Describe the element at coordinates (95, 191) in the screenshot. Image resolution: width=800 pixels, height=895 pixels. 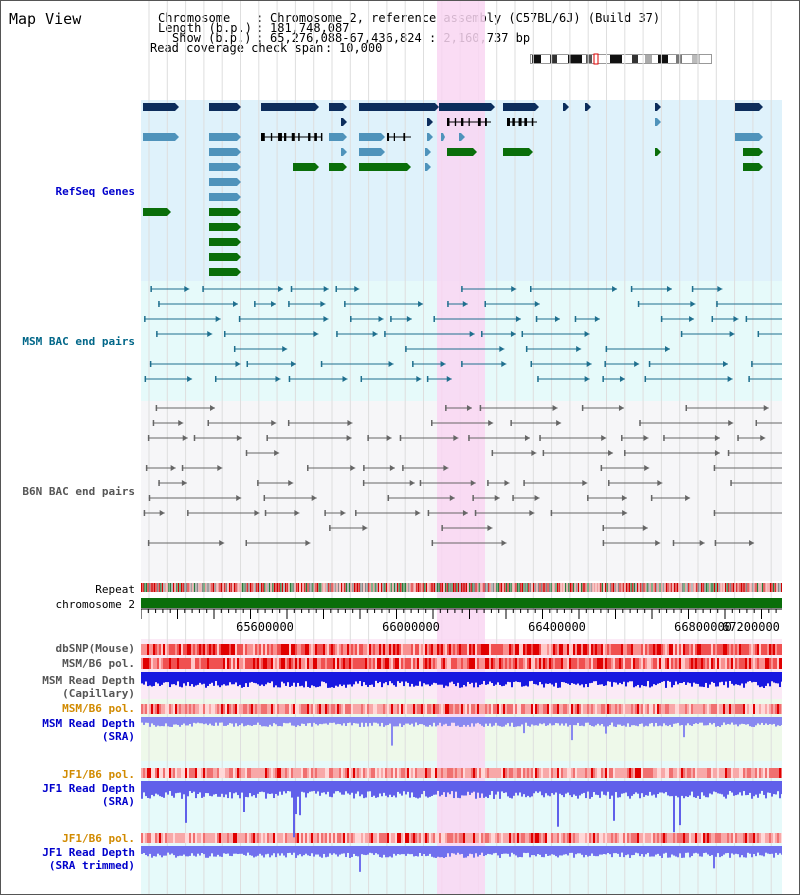
I see `track-label-refseq: RefSeq Genes` at that location.